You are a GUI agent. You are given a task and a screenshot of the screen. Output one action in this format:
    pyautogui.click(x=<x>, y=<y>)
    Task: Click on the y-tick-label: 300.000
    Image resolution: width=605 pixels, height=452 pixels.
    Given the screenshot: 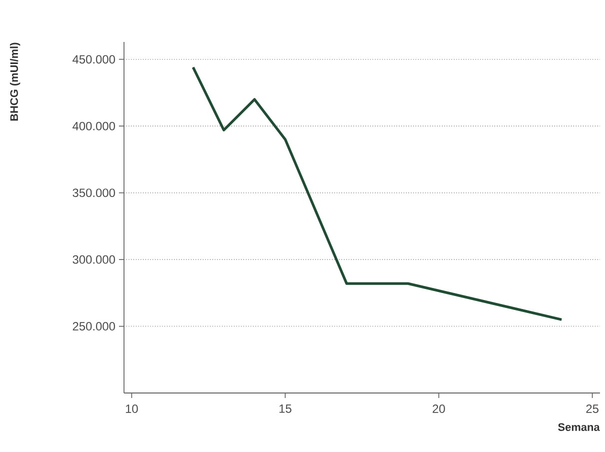 What is the action you would take?
    pyautogui.click(x=94, y=259)
    